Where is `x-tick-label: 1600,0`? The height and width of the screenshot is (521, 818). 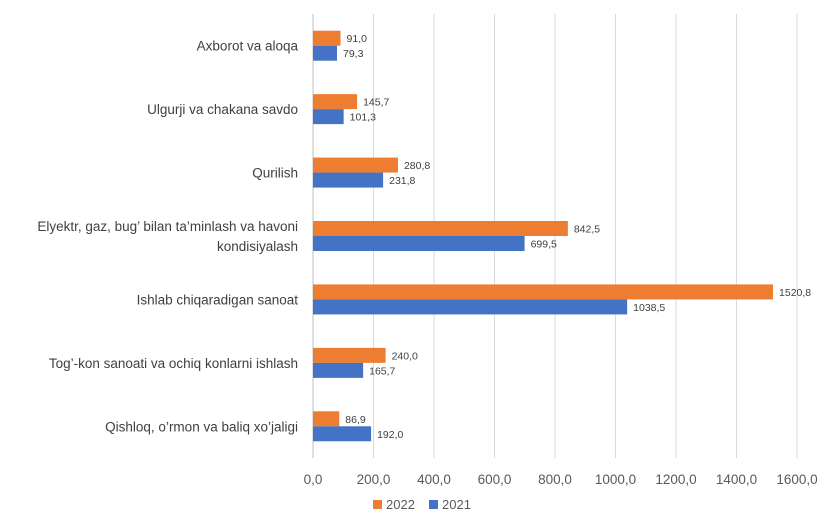
x-tick-label: 1600,0 is located at coordinates (796, 479).